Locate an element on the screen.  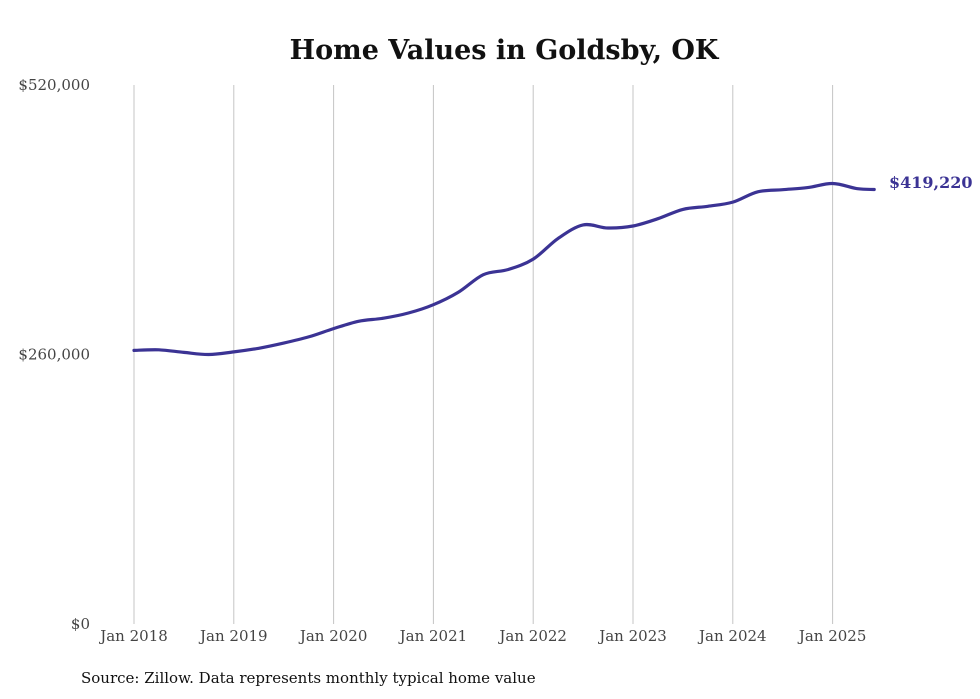
y-axis-ticks: $0 $260,000 $520,000 is located at coordinates (54, 354).